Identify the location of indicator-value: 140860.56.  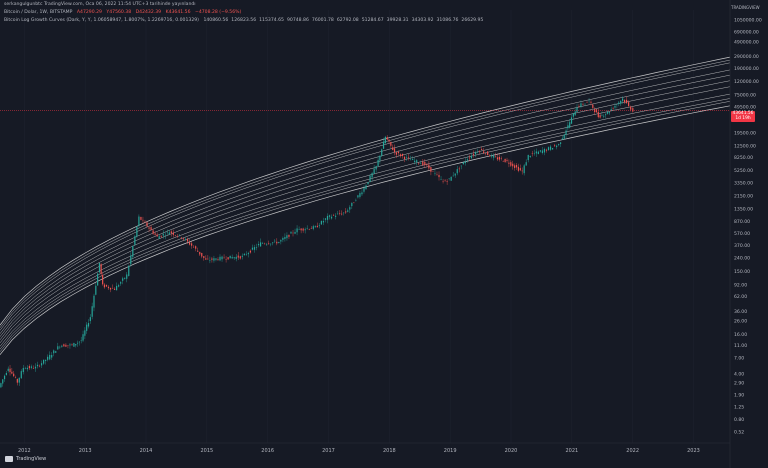
(216, 20).